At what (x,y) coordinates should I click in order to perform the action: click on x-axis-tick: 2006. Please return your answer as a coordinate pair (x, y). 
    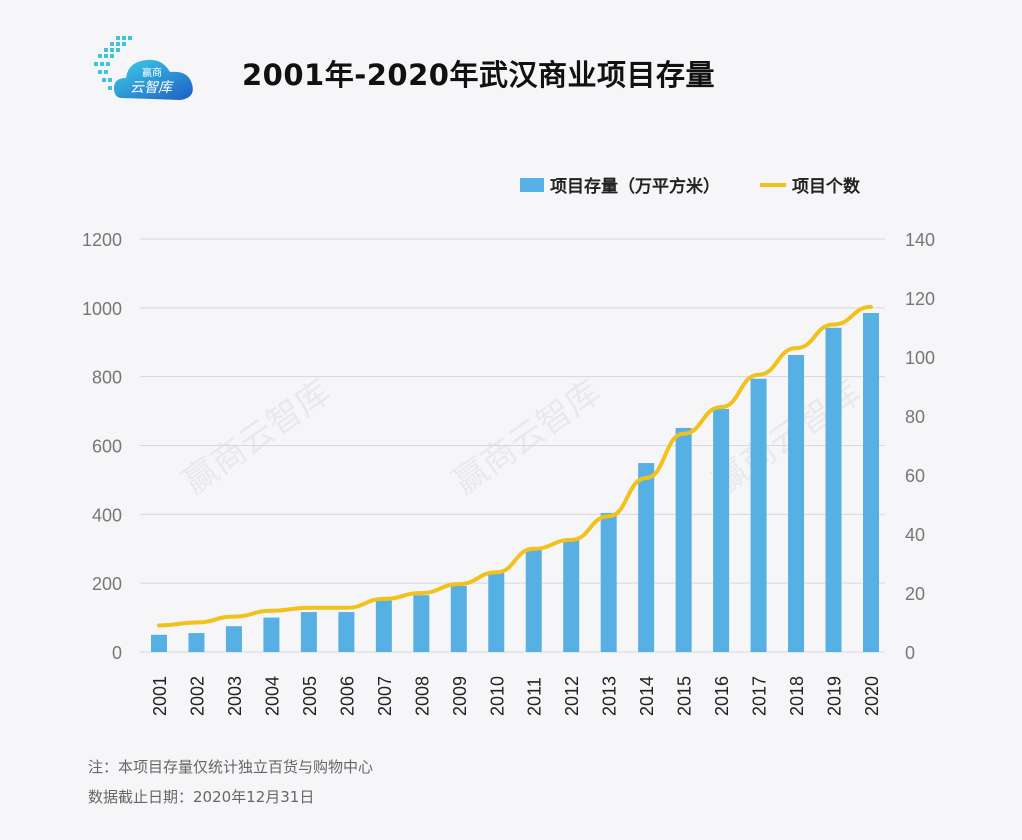
    Looking at the image, I should click on (347, 696).